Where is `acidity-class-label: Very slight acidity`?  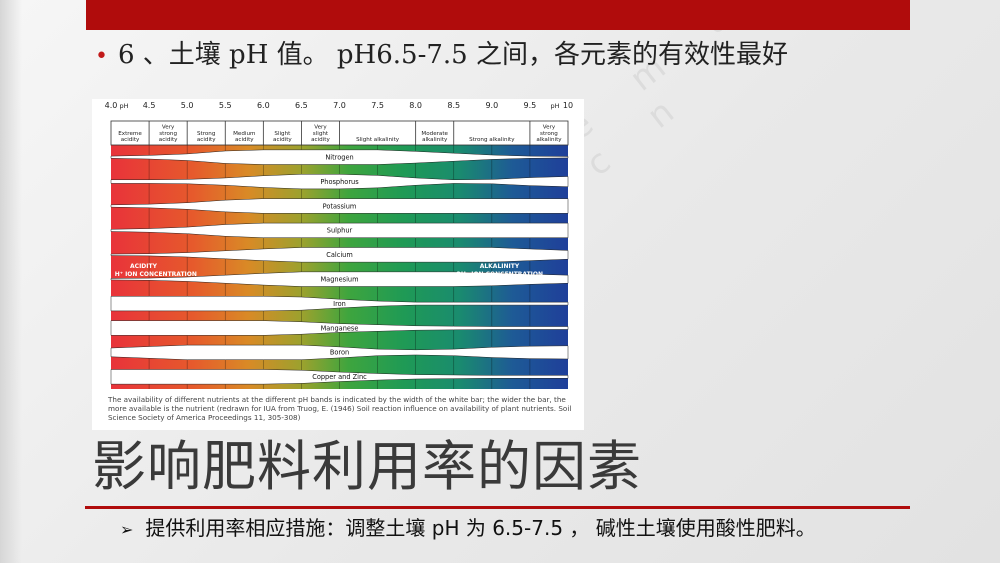 acidity-class-label: Very slight acidity is located at coordinates (320, 134).